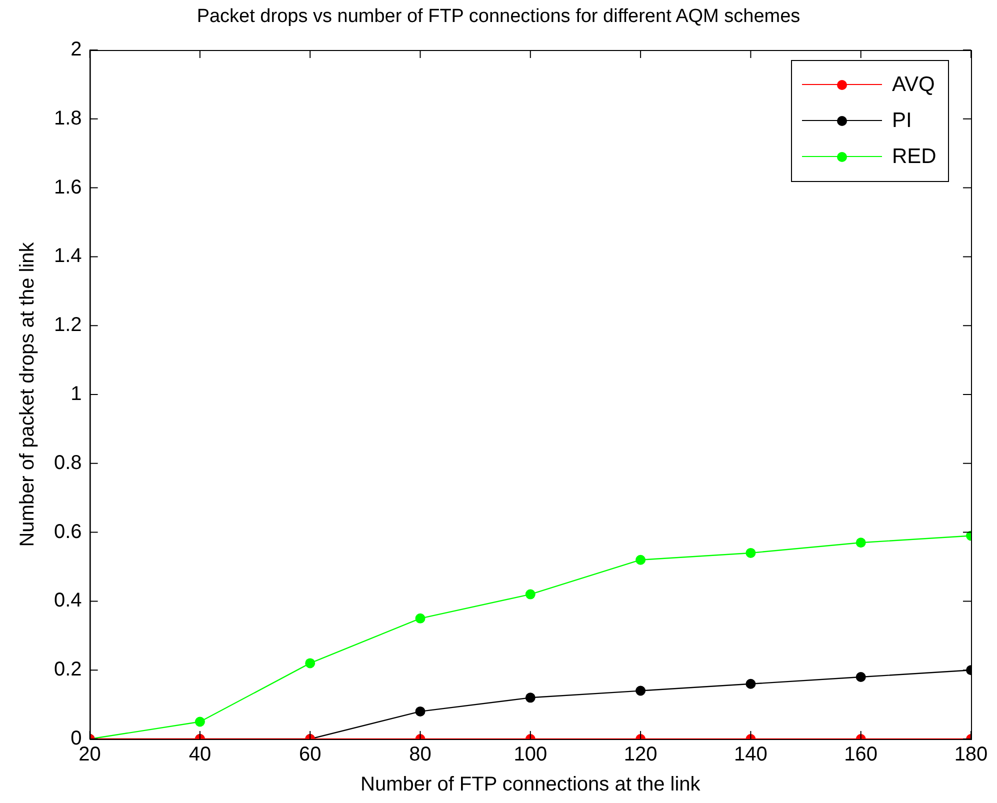 The image size is (997, 803). Describe the element at coordinates (902, 121) in the screenshot. I see `legend-label: PI` at that location.